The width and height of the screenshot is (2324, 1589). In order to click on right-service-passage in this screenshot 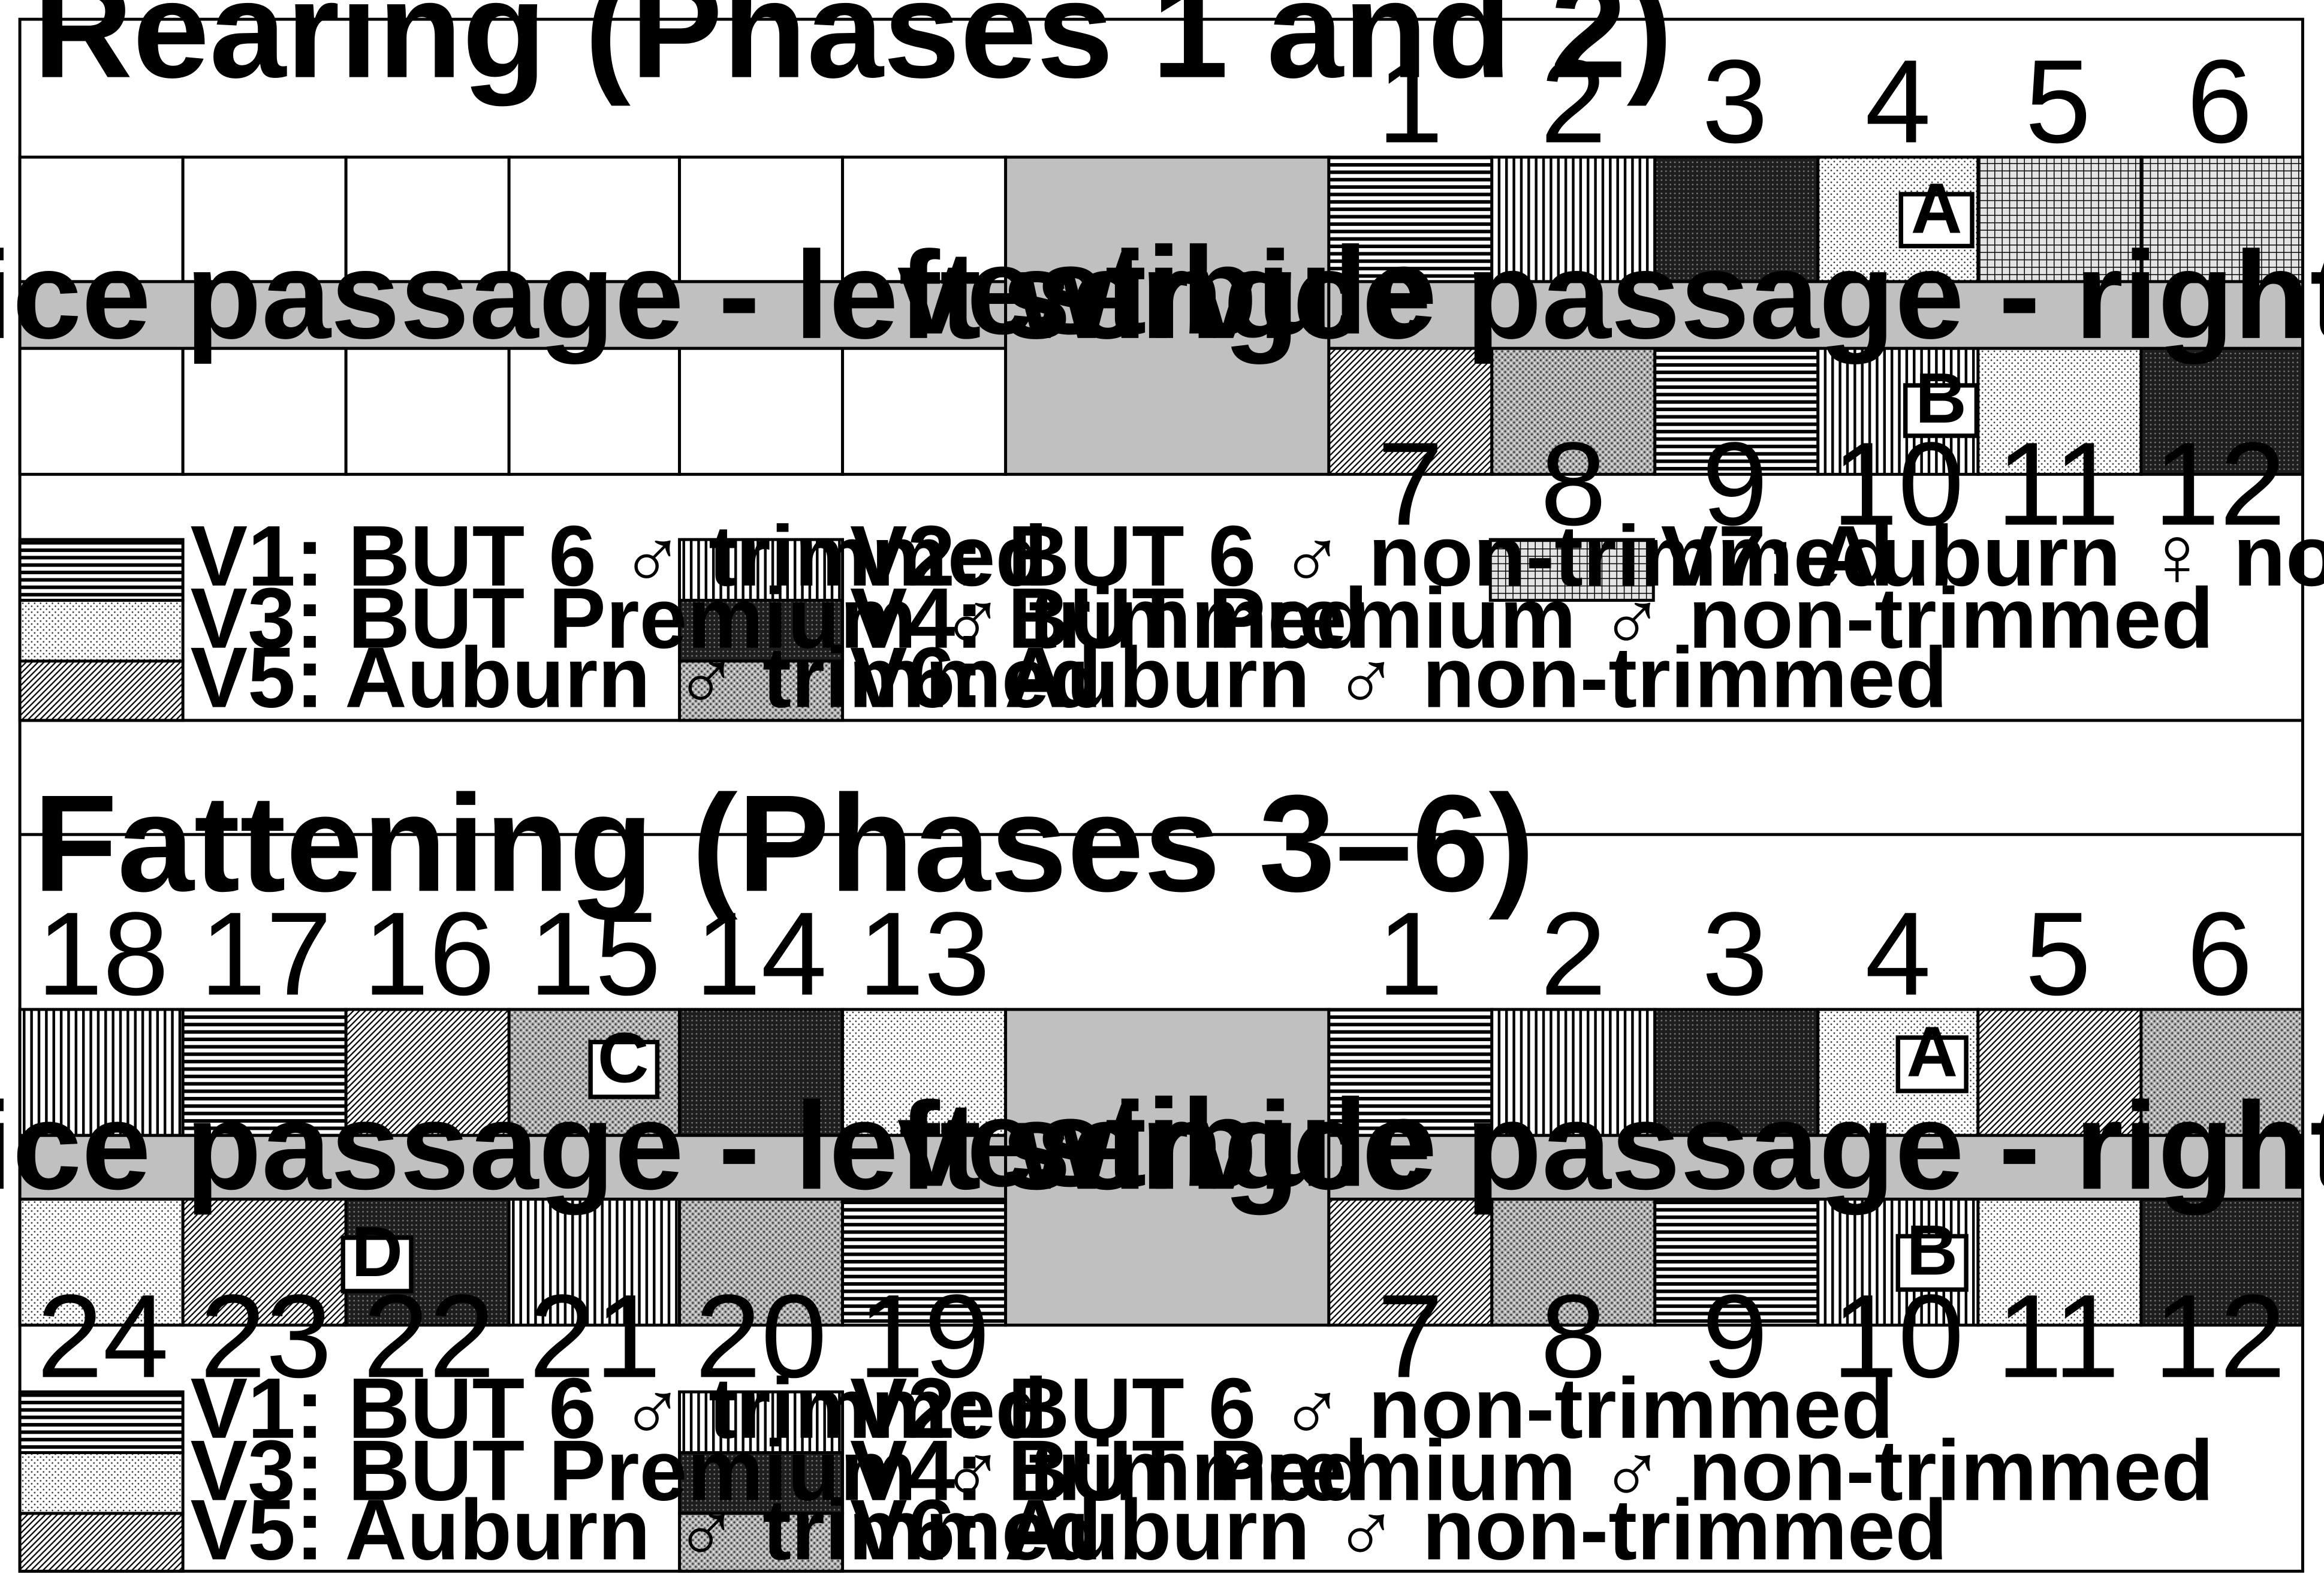, I will do `click(1815, 1167)`.